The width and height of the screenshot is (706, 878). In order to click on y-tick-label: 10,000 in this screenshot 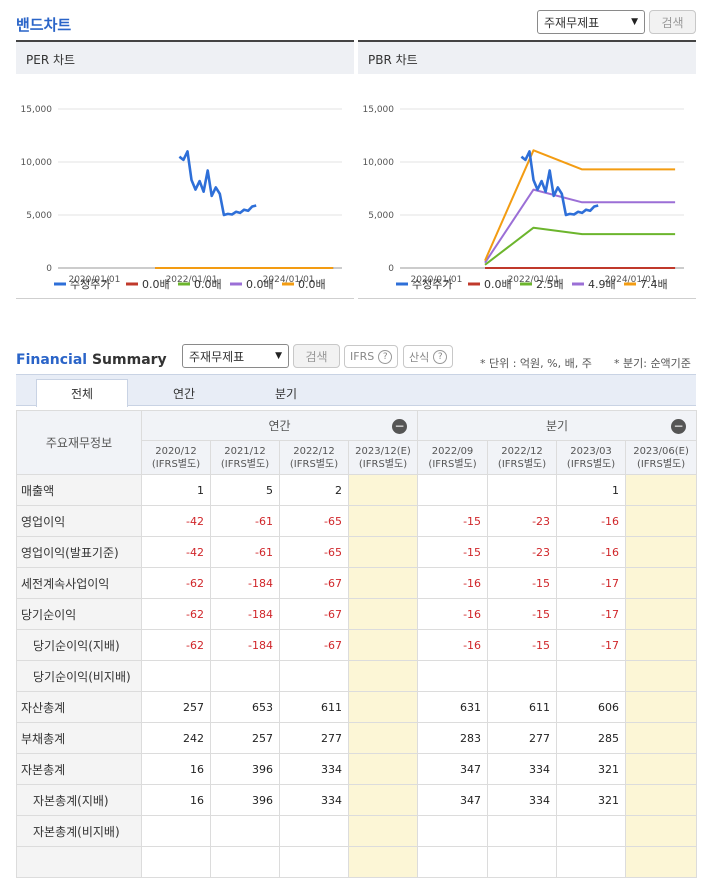, I will do `click(37, 163)`.